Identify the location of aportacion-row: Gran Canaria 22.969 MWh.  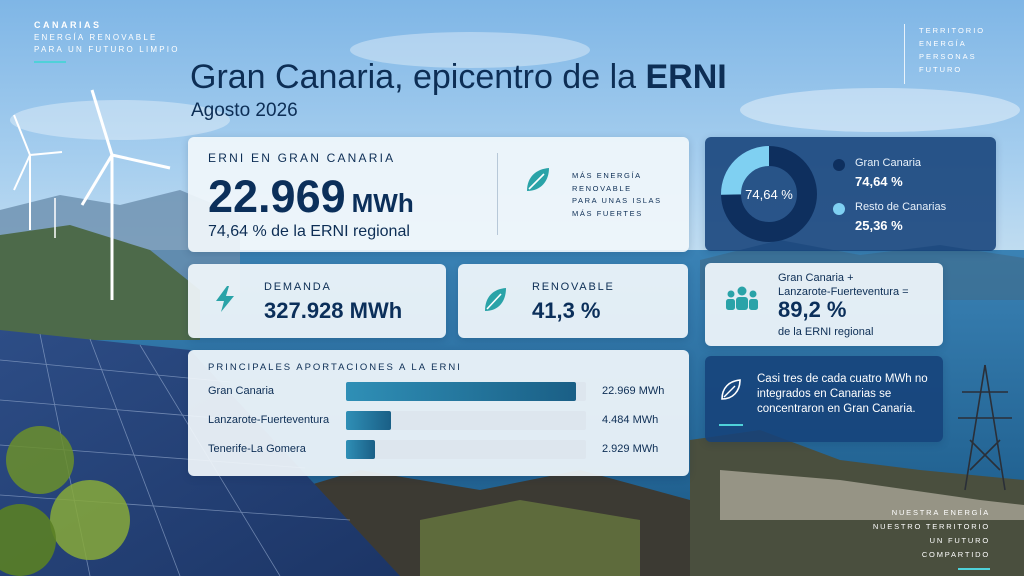
(438, 392).